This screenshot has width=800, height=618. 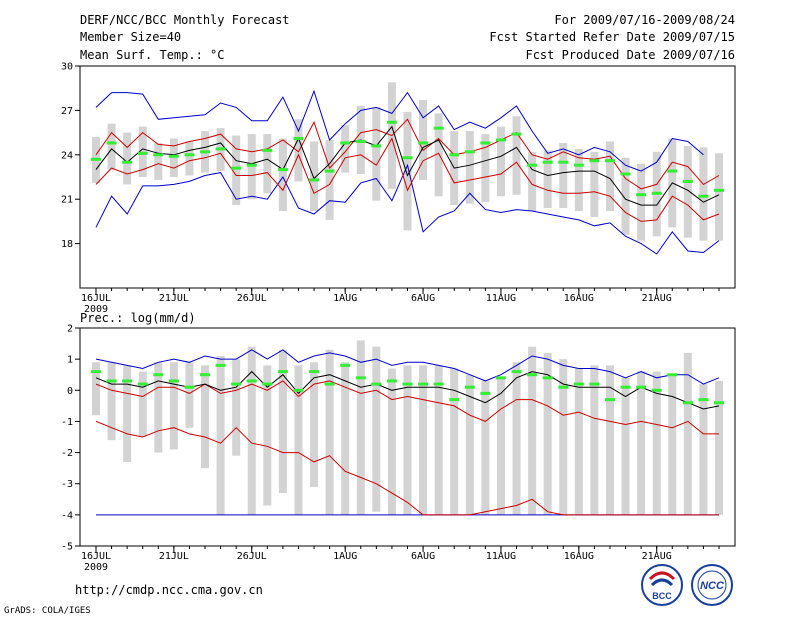 I want to click on series-line-upper, so click(x=407, y=154).